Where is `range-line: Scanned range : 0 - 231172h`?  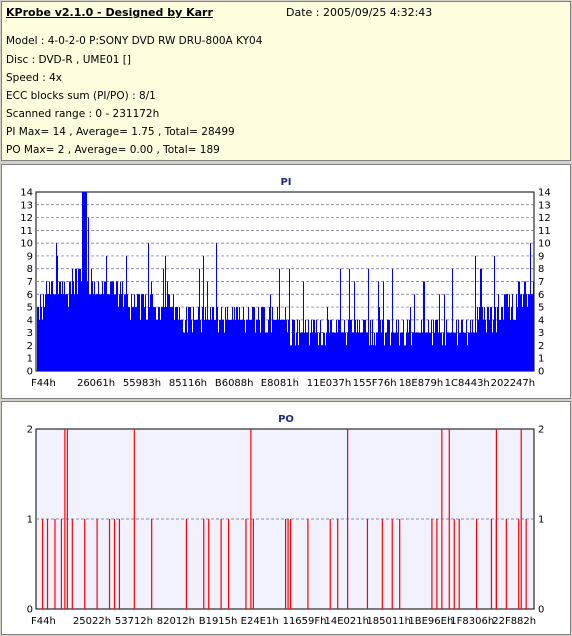 range-line: Scanned range : 0 - 231172h is located at coordinates (83, 114).